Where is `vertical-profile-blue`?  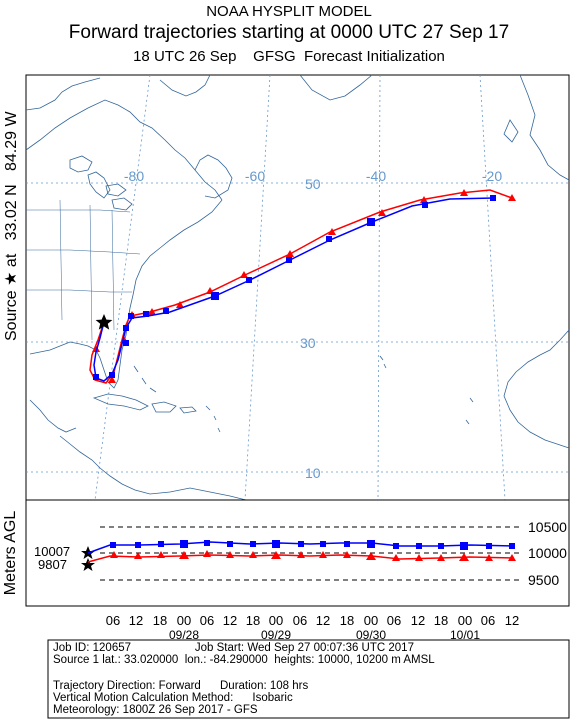 vertical-profile-blue is located at coordinates (300, 547).